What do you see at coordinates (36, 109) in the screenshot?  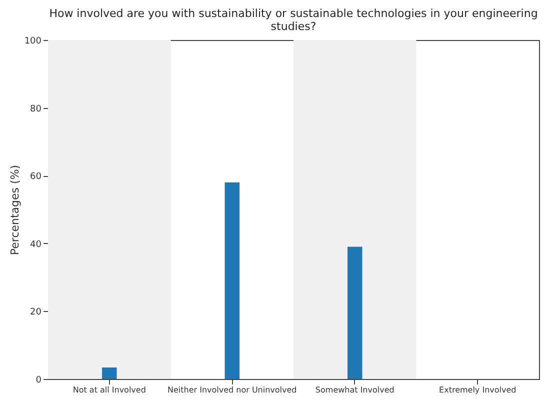 I see `y-tick-label: 80` at bounding box center [36, 109].